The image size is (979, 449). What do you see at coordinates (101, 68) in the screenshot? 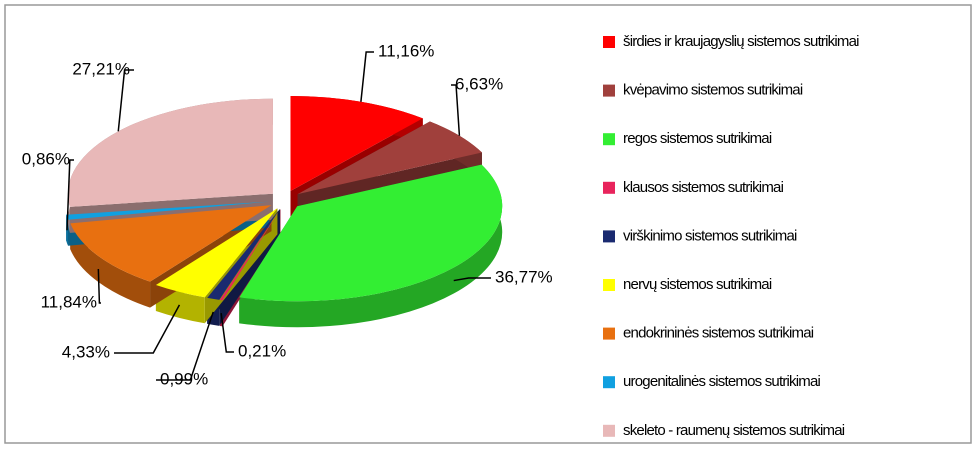
I see `data-label: 27,21%` at bounding box center [101, 68].